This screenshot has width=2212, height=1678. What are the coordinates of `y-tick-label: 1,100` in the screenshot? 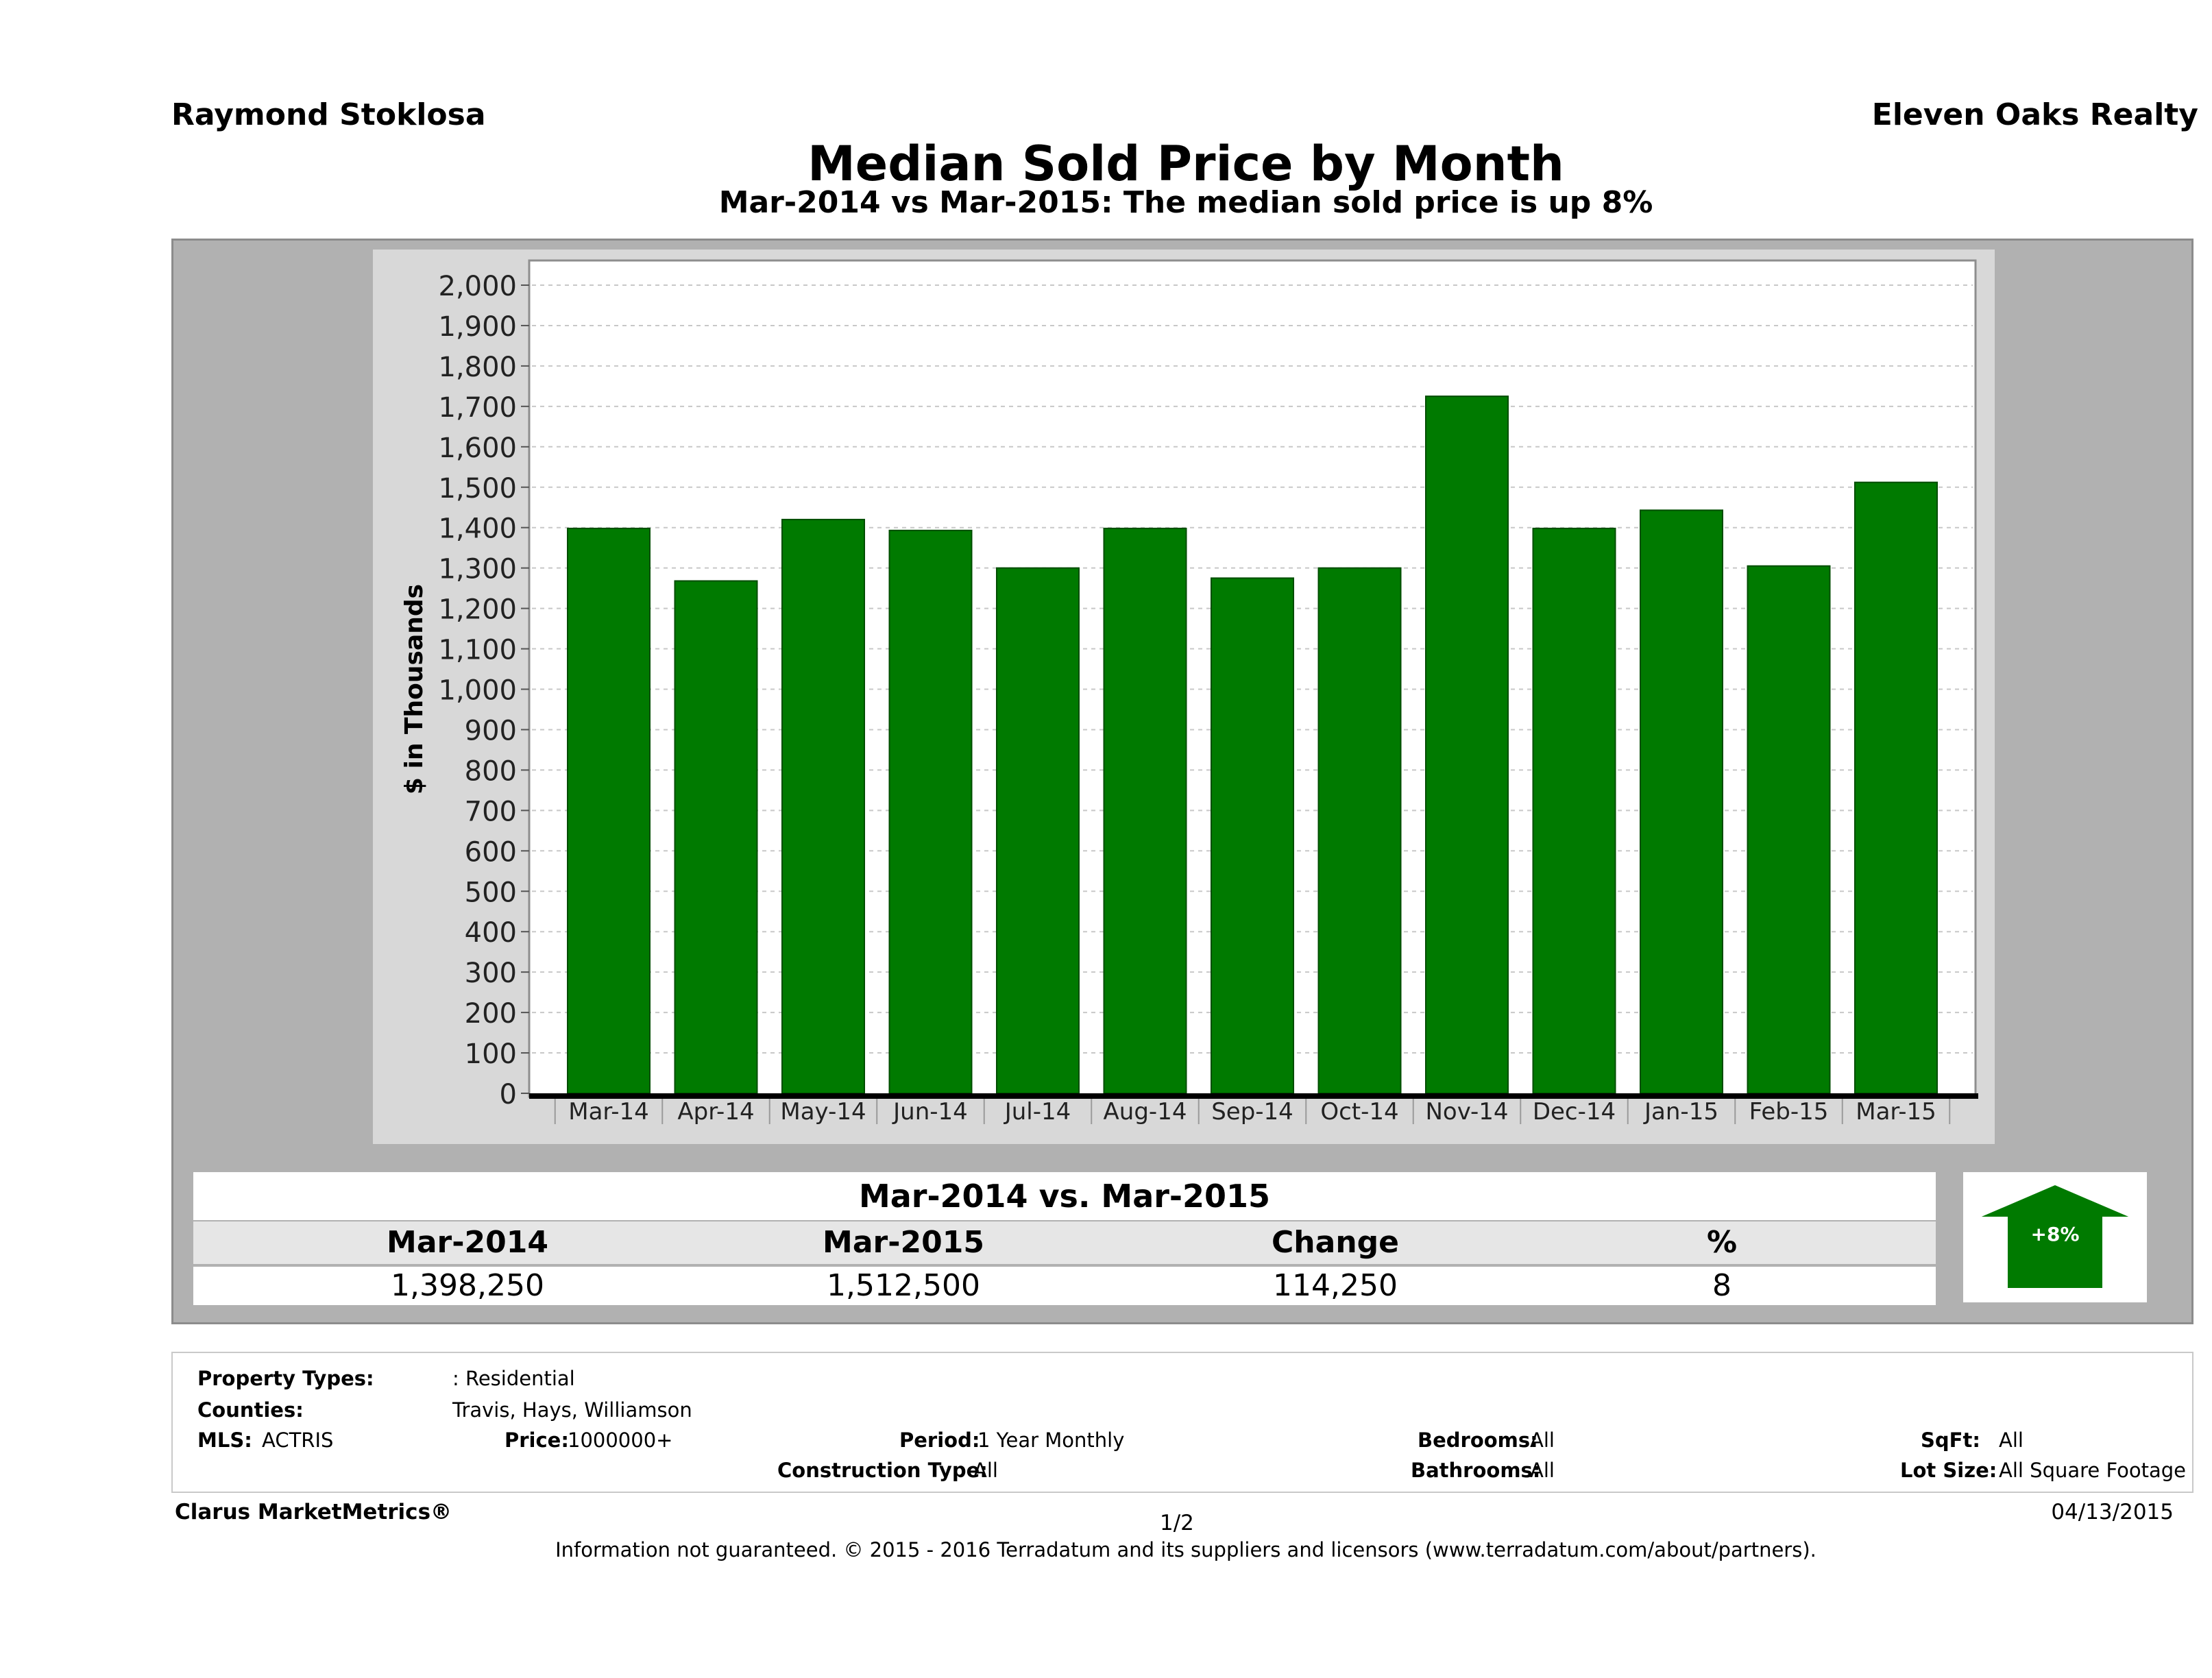 It's located at (478, 650).